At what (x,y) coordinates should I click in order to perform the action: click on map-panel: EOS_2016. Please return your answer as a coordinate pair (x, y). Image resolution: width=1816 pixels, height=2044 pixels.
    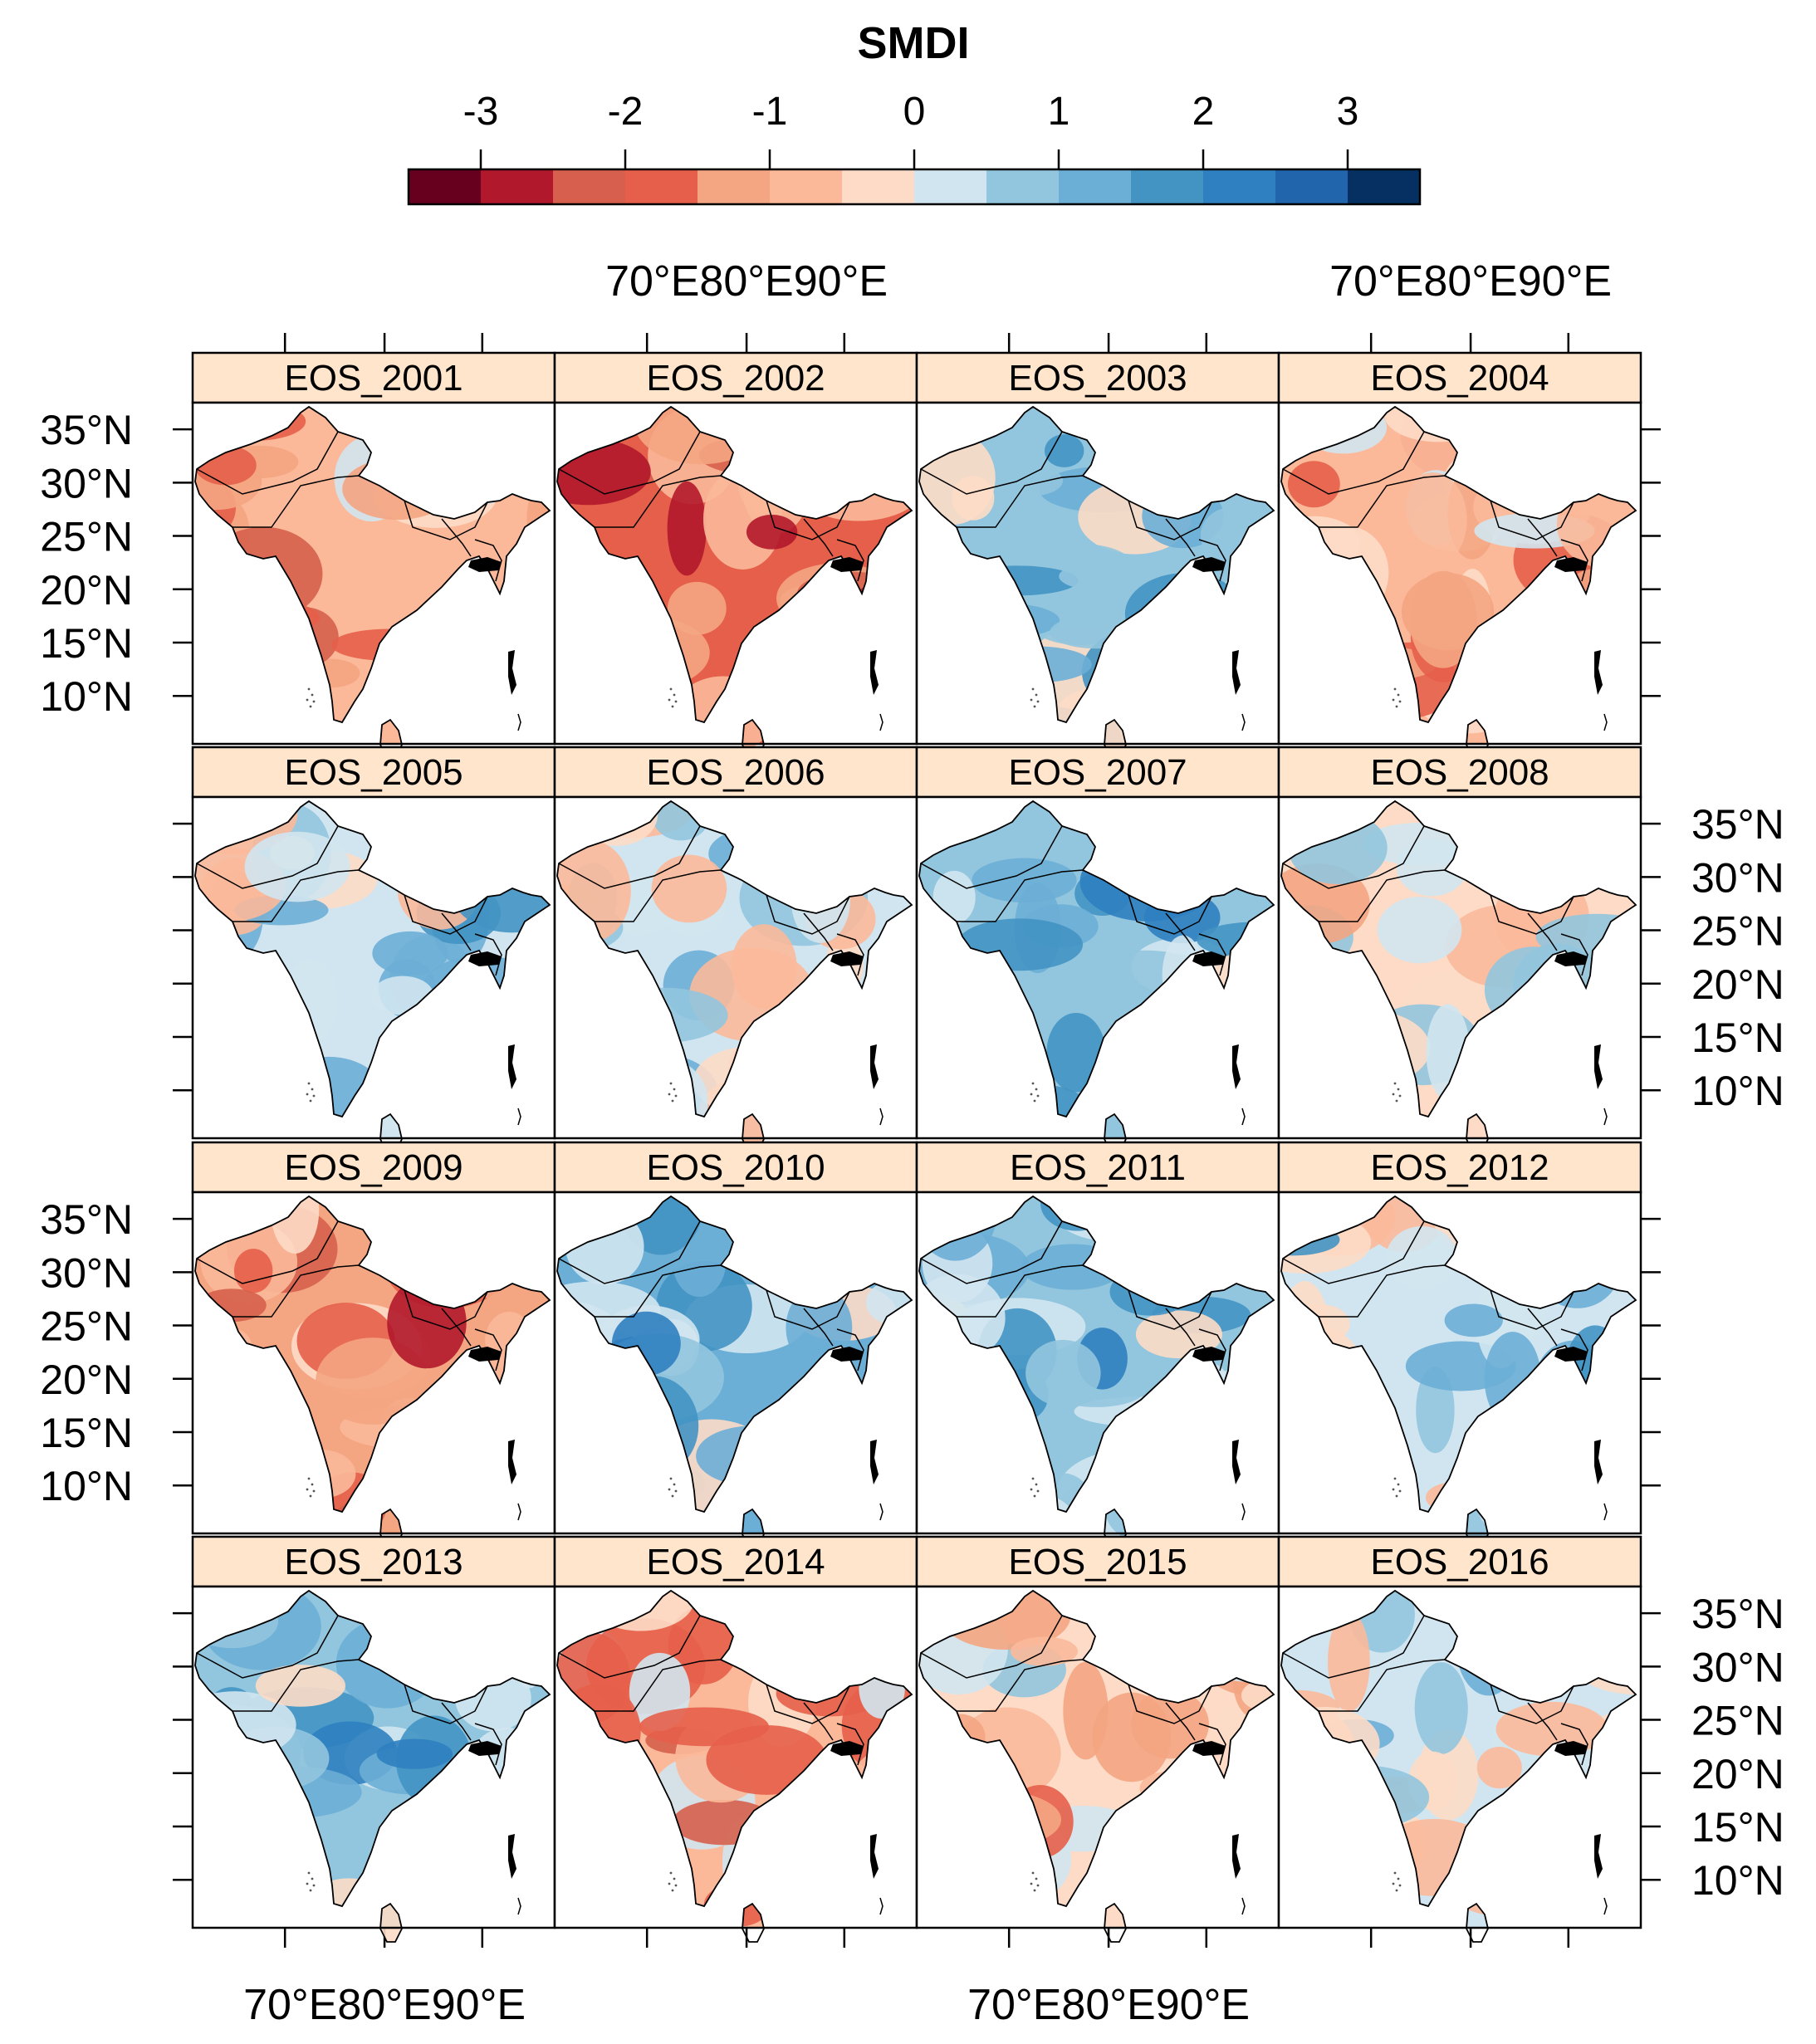
    Looking at the image, I should click on (1459, 1739).